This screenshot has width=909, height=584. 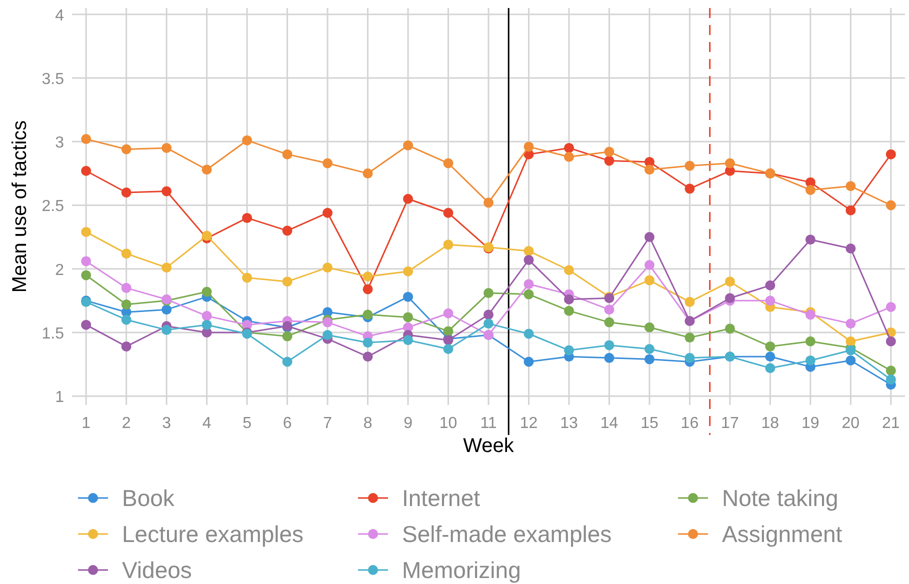 What do you see at coordinates (507, 534) in the screenshot?
I see `legend-label: Self-made examples` at bounding box center [507, 534].